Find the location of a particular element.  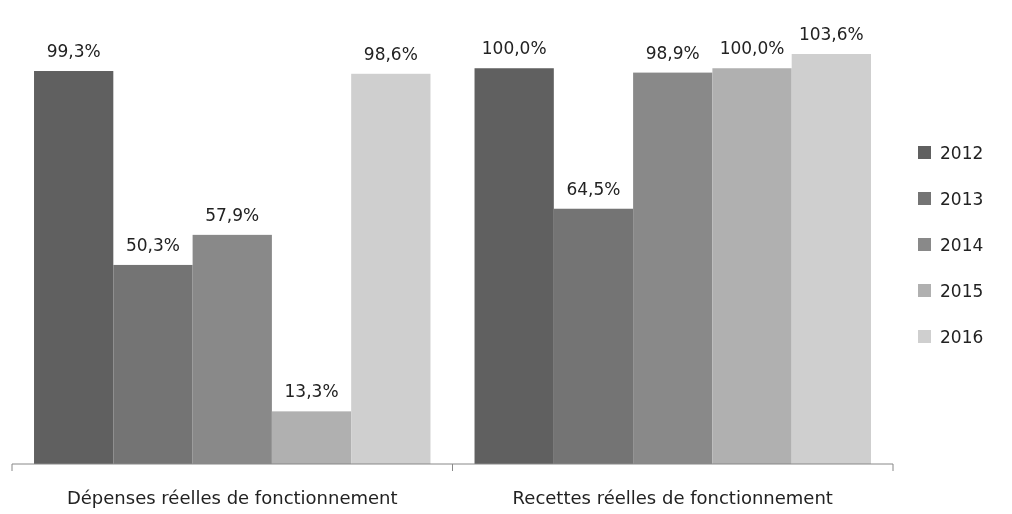

data-label: 50,3% is located at coordinates (152, 244).